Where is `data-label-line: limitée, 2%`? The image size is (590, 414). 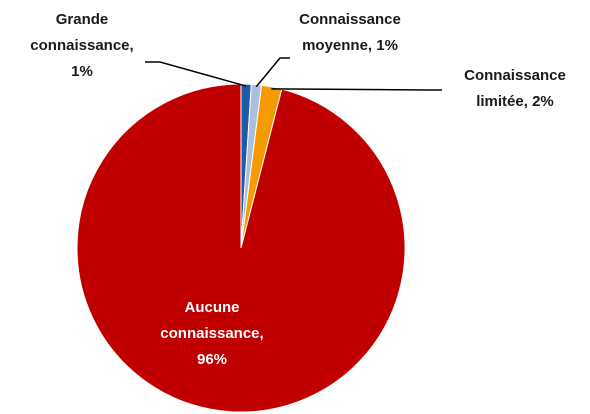
data-label-line: limitée, 2% is located at coordinates (515, 101).